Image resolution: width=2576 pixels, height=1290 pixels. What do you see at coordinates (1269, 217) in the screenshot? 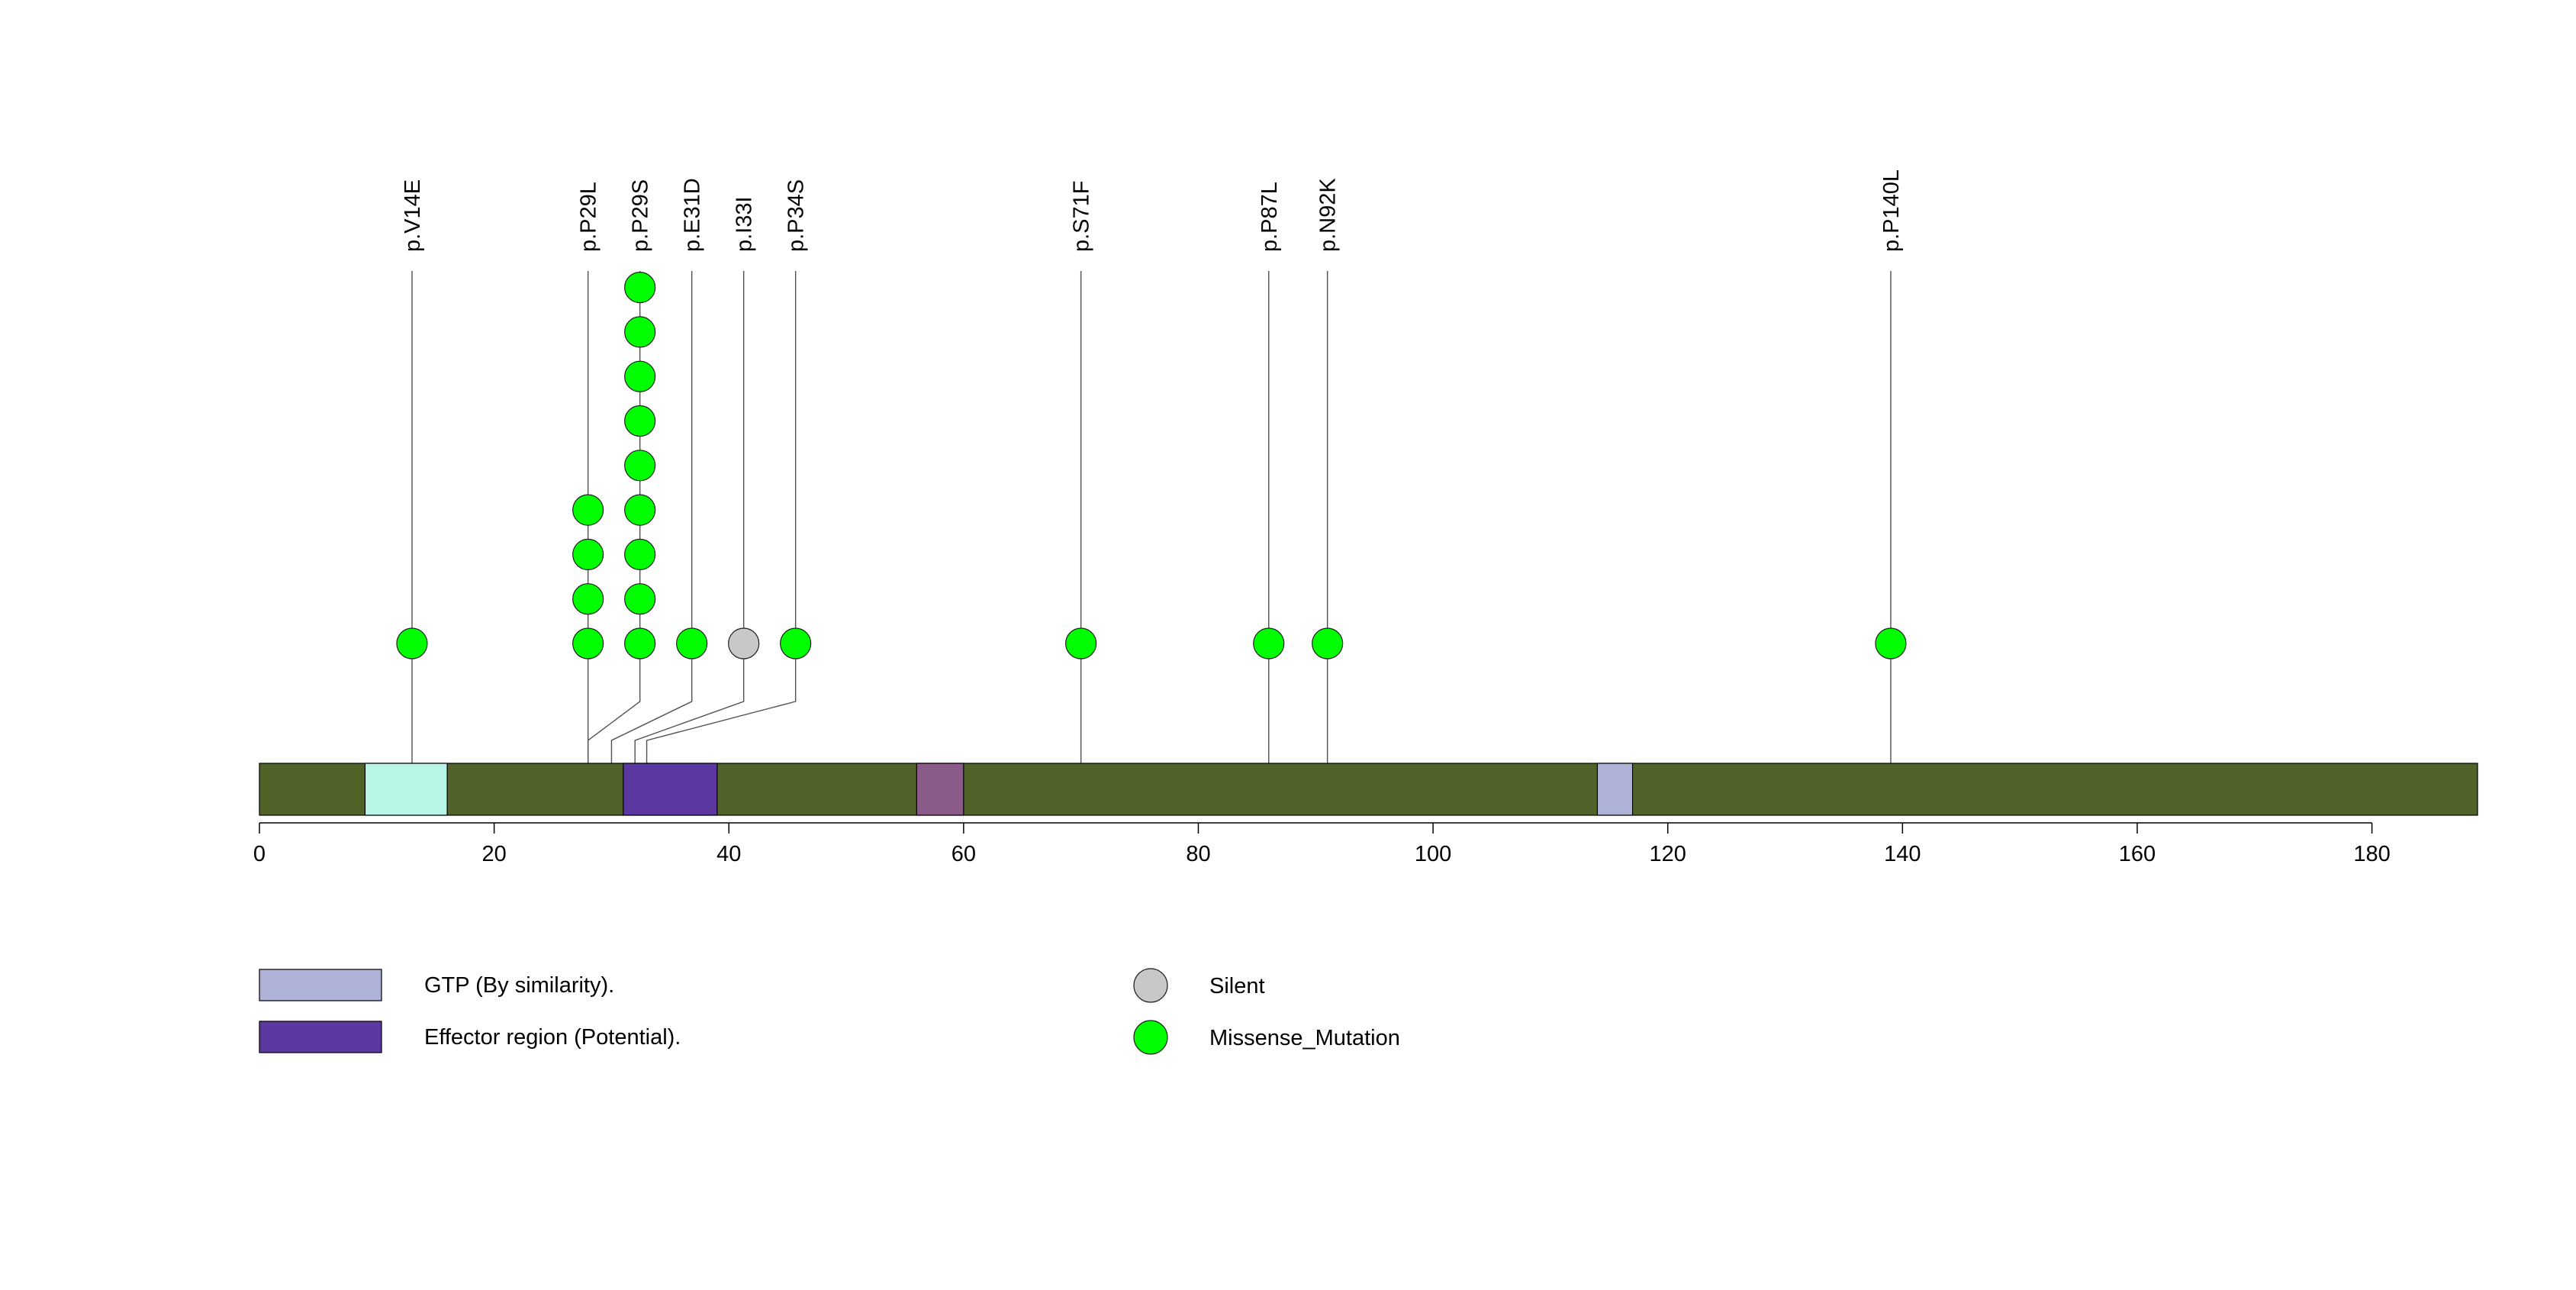
I see `mutation-label: p.P87L` at bounding box center [1269, 217].